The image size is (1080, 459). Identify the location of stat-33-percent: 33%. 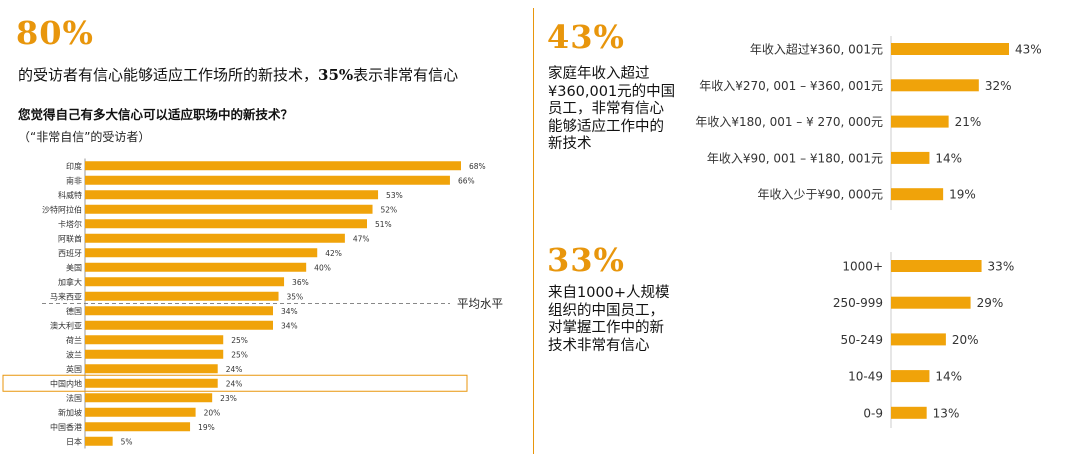
(586, 260).